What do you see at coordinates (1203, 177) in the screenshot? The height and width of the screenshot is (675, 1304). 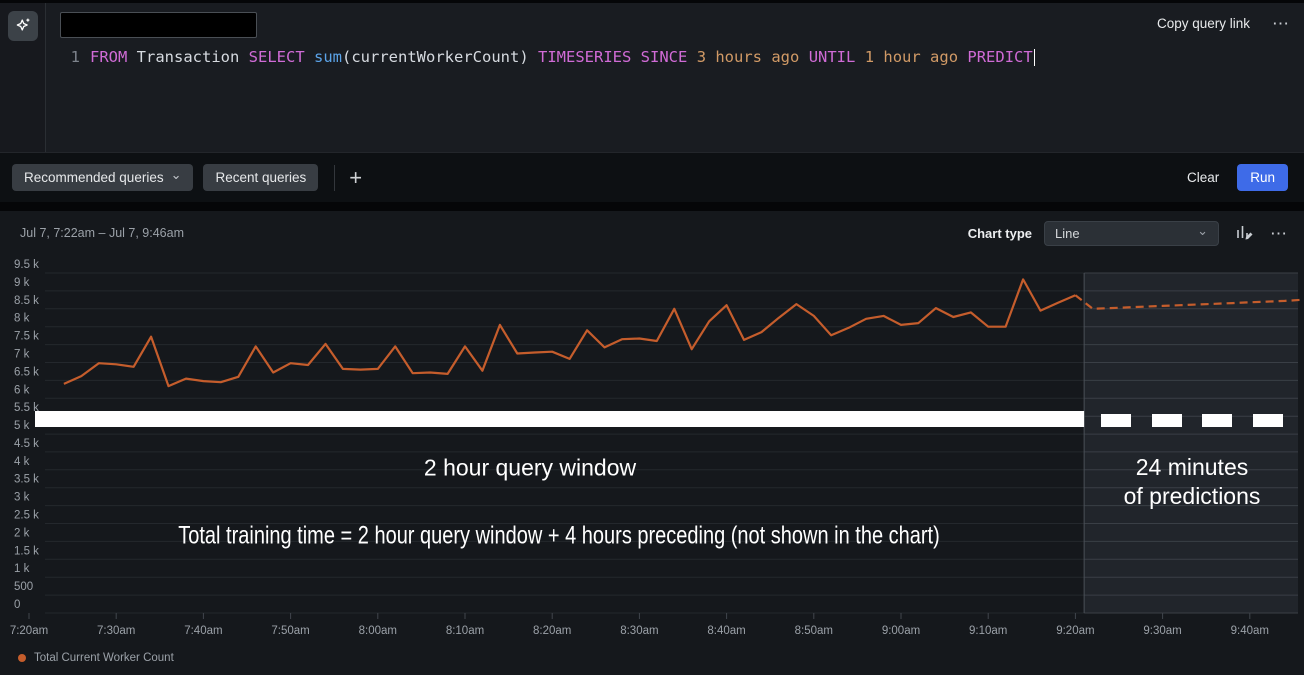 I see `clear-button: Clear` at bounding box center [1203, 177].